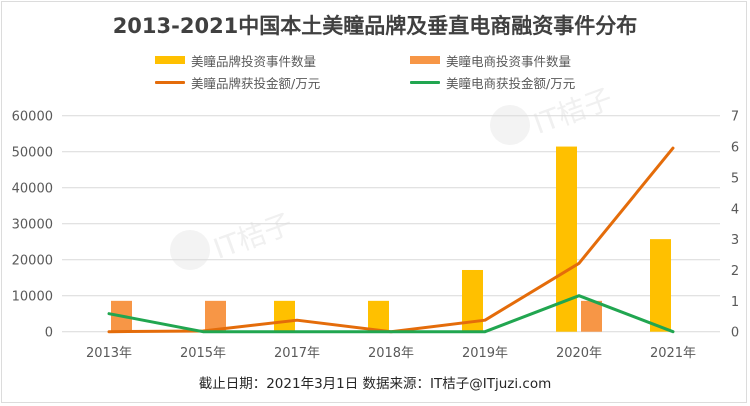 This screenshot has width=750, height=406. I want to click on legend-swatch-yellow-bar-icon, so click(170, 60).